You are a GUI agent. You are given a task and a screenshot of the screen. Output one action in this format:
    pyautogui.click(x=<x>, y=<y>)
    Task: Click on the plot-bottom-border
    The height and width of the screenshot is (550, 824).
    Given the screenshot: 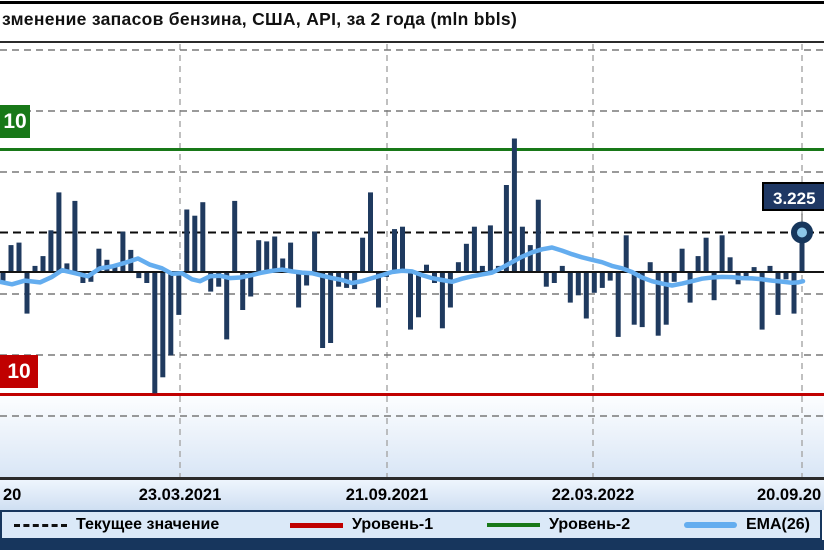 What is the action you would take?
    pyautogui.click(x=412, y=478)
    